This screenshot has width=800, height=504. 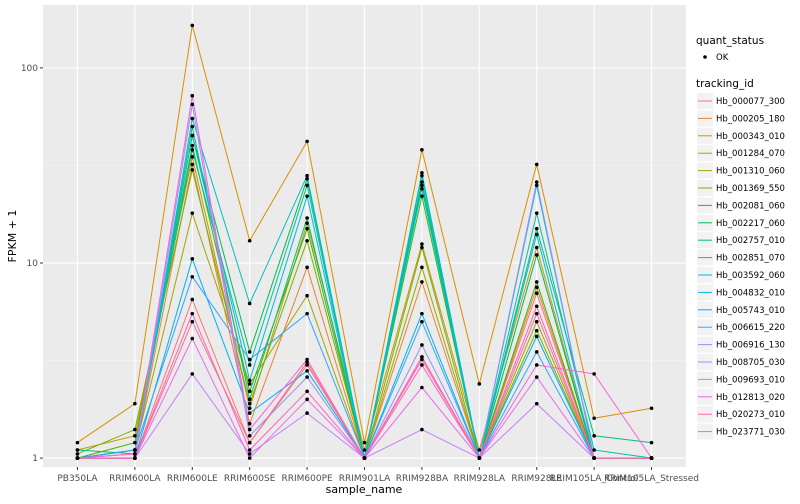 What do you see at coordinates (750, 241) in the screenshot?
I see `legend-label-8: Hb_002757_010` at bounding box center [750, 241].